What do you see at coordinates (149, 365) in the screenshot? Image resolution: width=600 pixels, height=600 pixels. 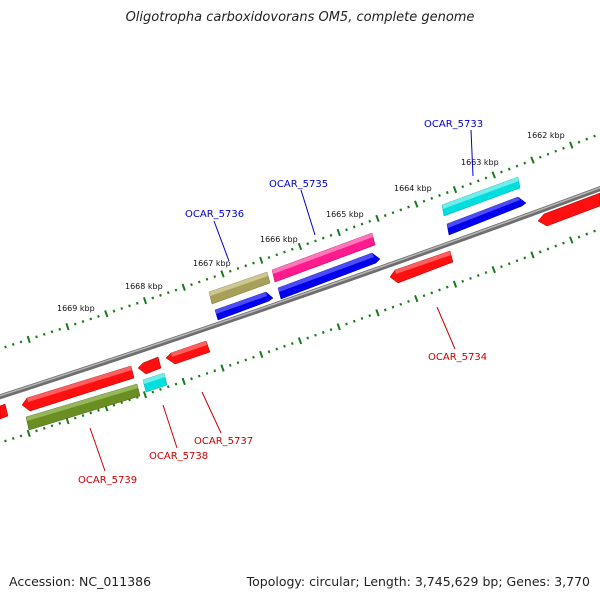 I see `gene-ocar-5738-feature` at bounding box center [149, 365].